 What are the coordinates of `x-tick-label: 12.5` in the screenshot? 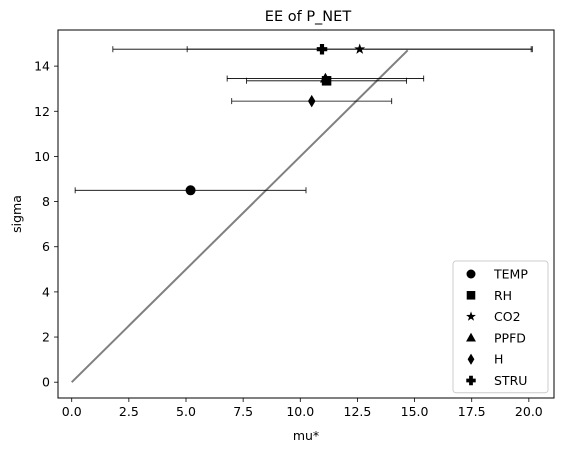 It's located at (358, 411).